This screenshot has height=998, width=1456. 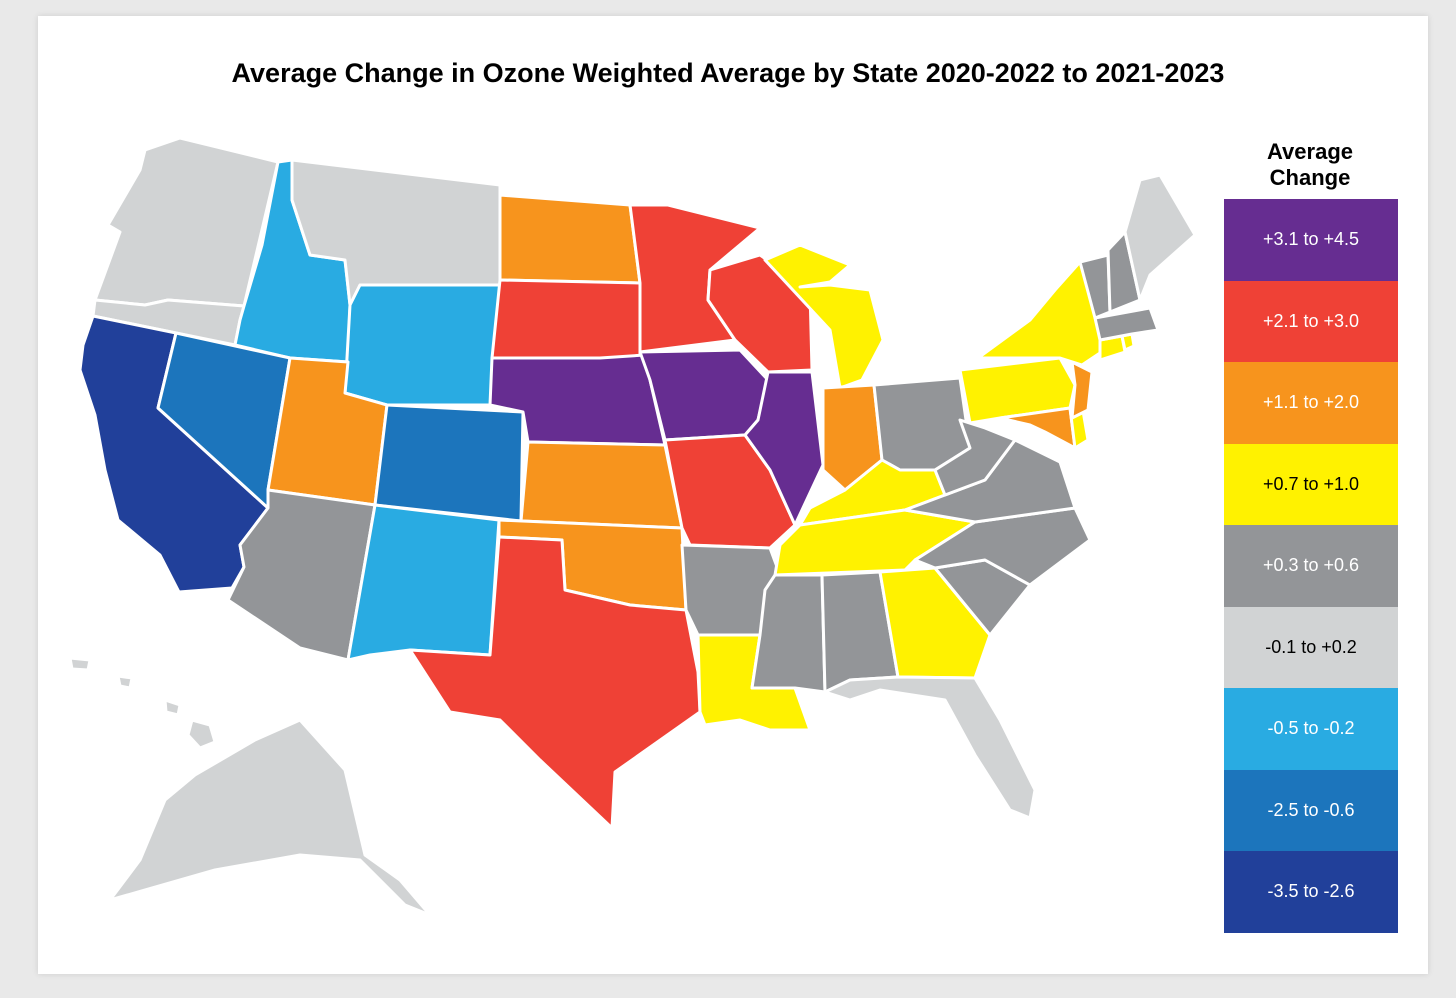 I want to click on legend-item: -0.1 to +0.2, so click(x=1311, y=647).